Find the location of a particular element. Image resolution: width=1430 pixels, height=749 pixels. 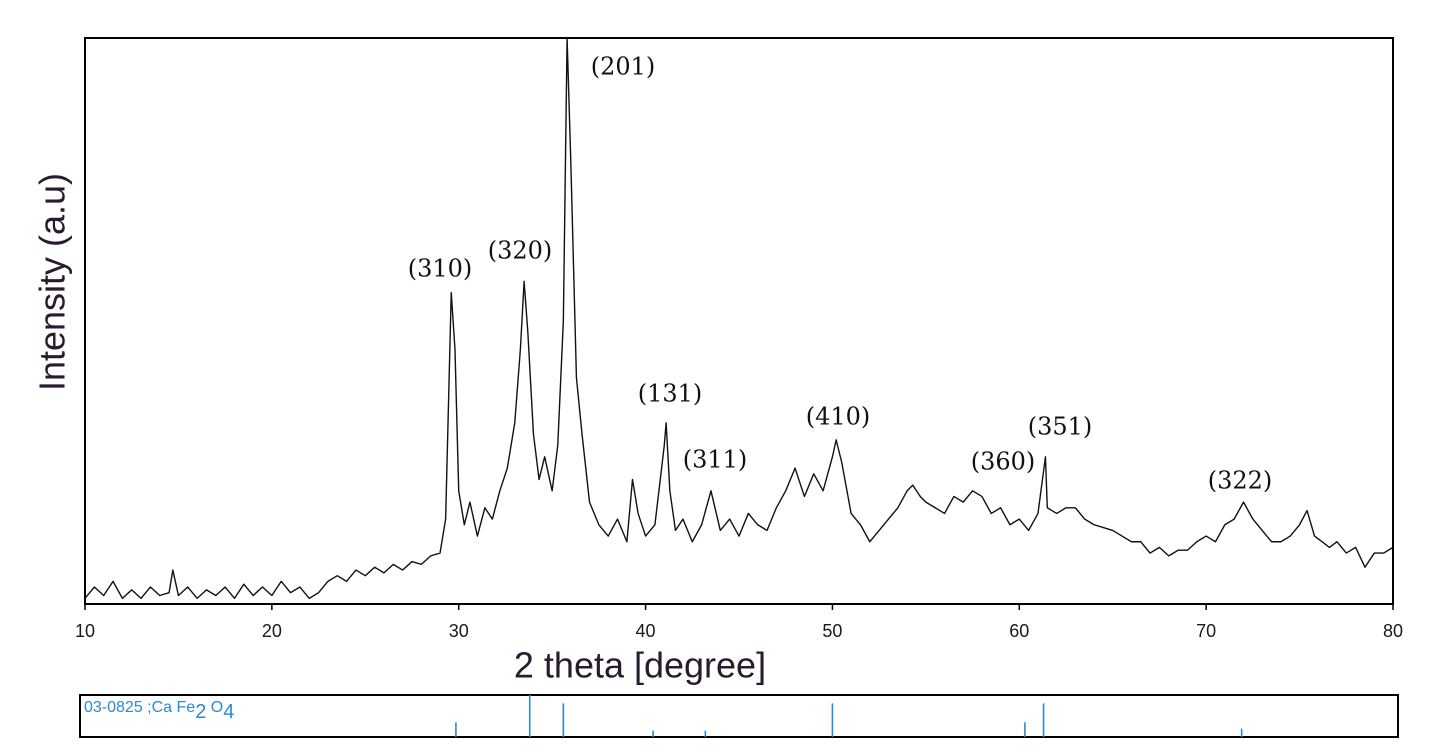

x-tick-label: 60 is located at coordinates (1019, 631).